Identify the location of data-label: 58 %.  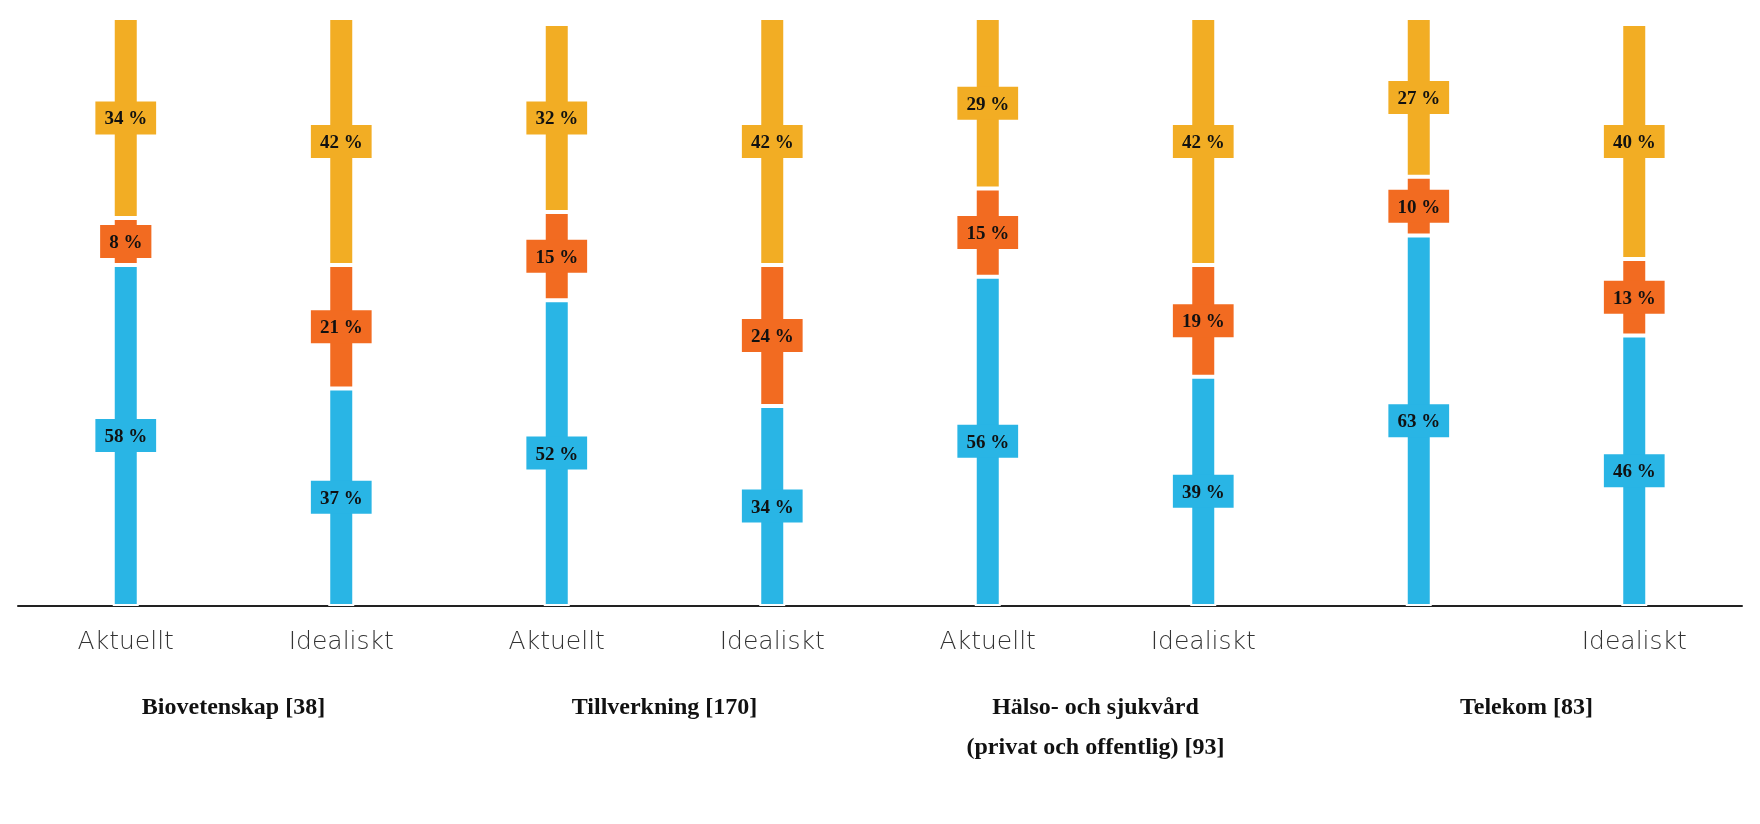
(126, 435).